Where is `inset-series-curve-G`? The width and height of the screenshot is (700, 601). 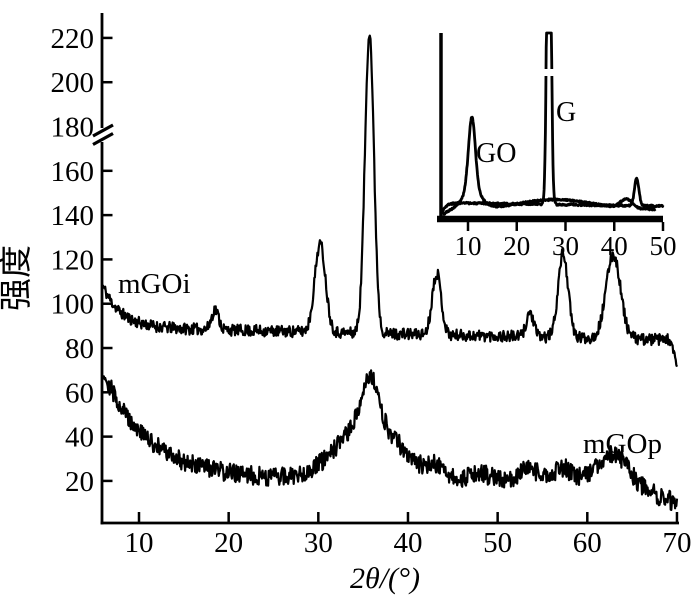 inset-series-curve-G is located at coordinates (553, 122).